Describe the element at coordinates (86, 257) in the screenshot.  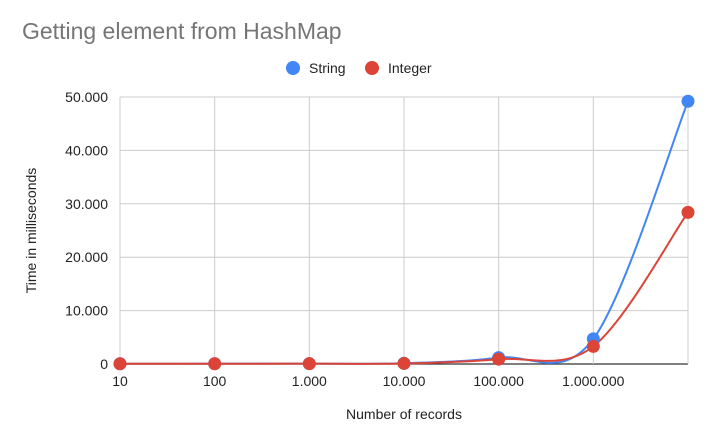
I see `y-tick-label: 20.000` at that location.